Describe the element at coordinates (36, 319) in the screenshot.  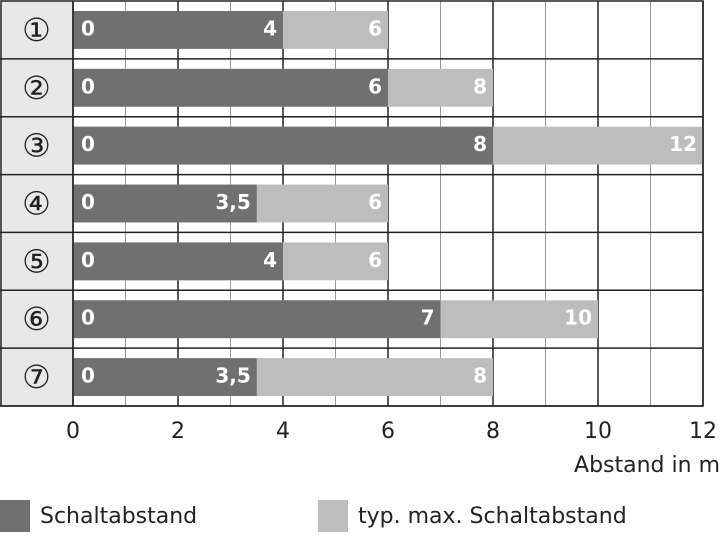
I see `category-label: ⑥` at that location.